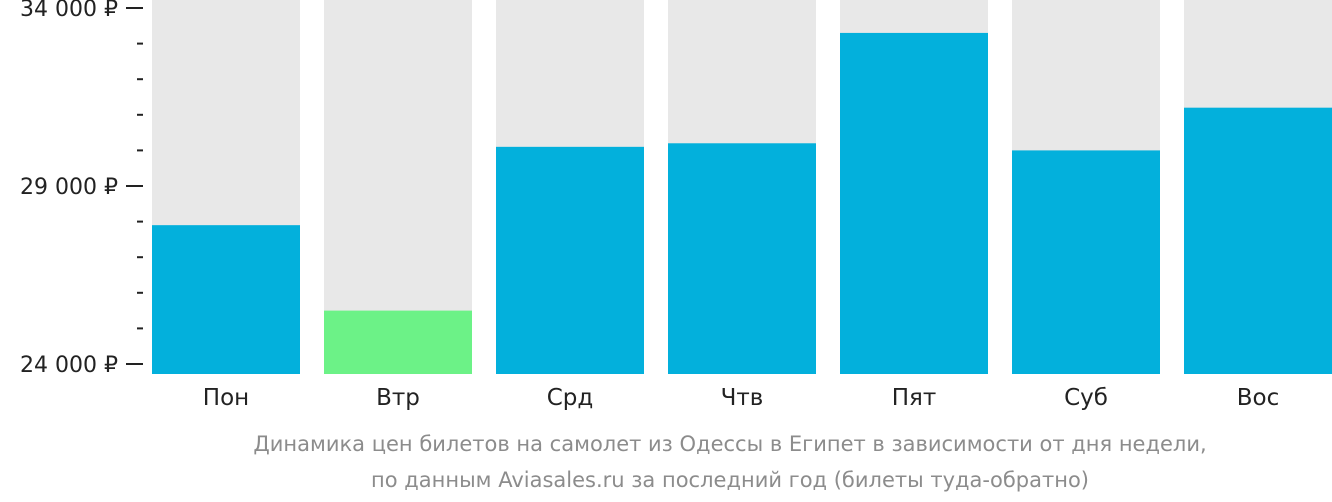 The height and width of the screenshot is (502, 1332). What do you see at coordinates (398, 398) in the screenshot?
I see `x-tick-label: Втр` at bounding box center [398, 398].